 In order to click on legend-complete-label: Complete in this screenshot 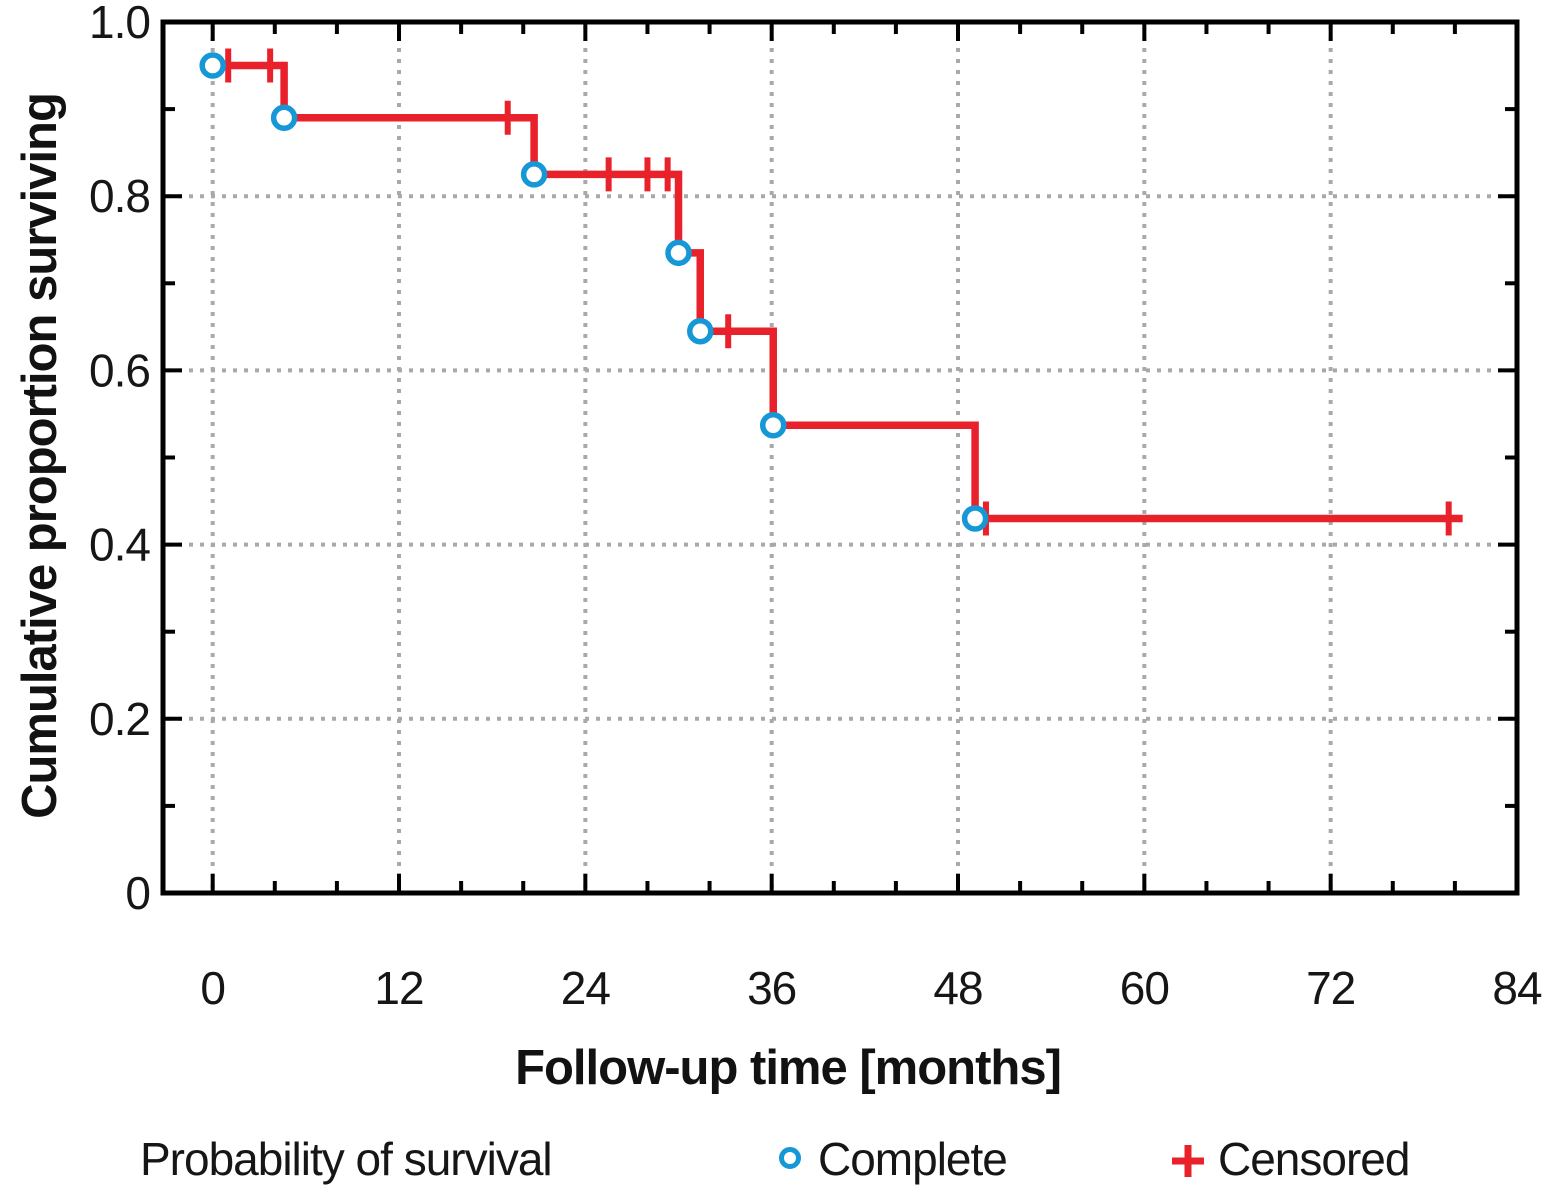, I will do `click(913, 1159)`.